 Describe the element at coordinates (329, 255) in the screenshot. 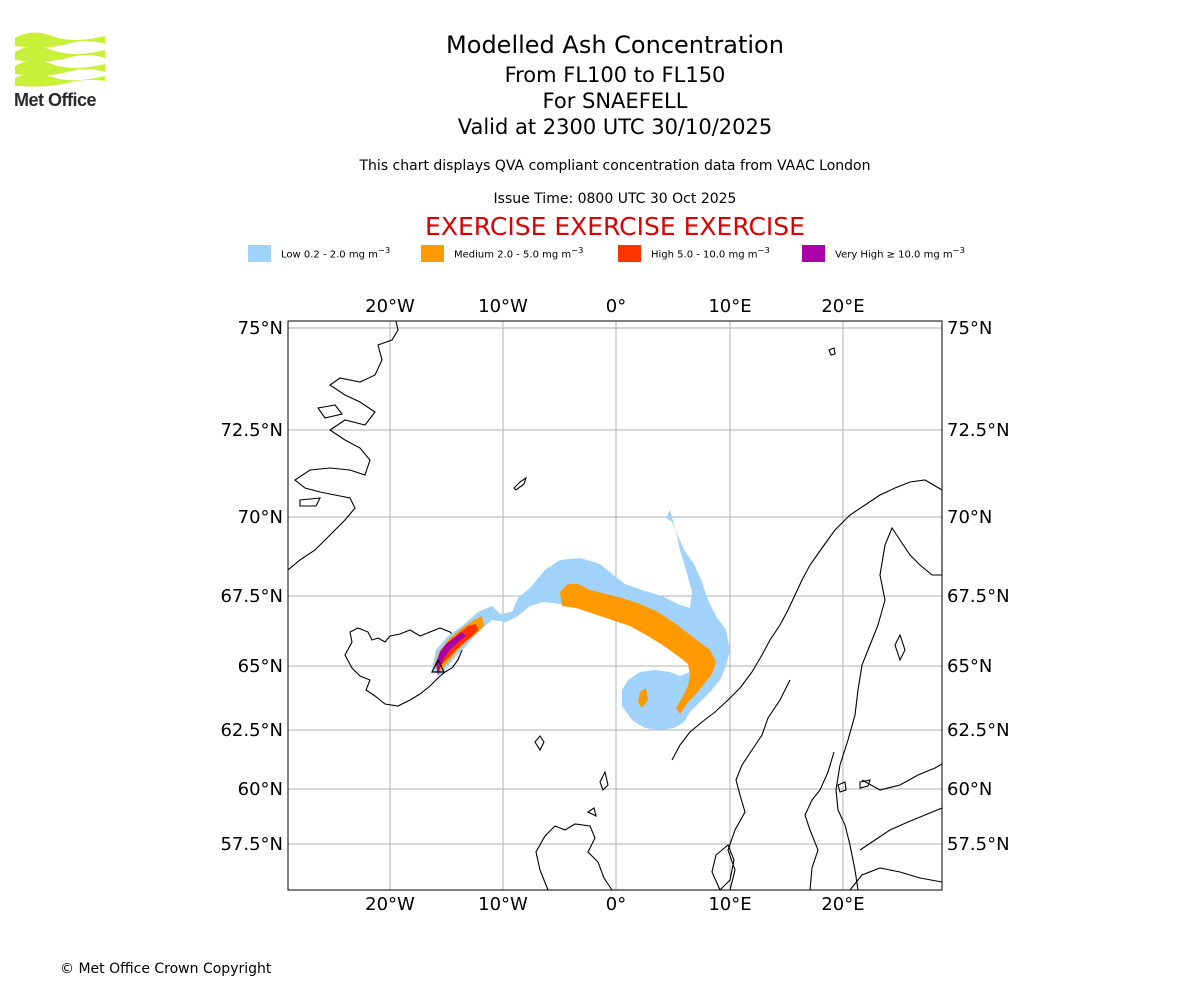

I see `legend-label-low: Low 0.2 - 2.0 mg m` at that location.